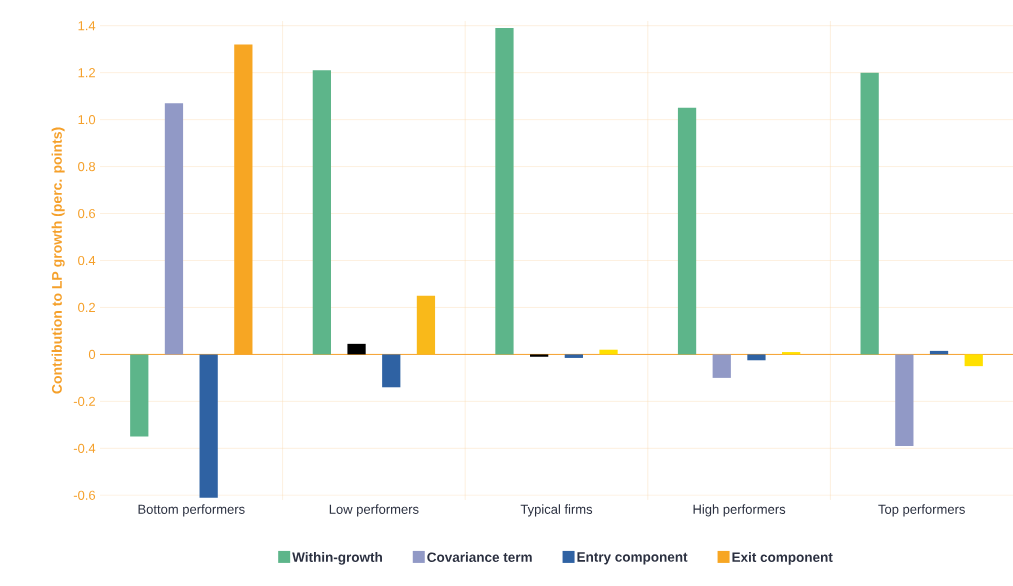 Image resolution: width=1013 pixels, height=586 pixels. What do you see at coordinates (87, 213) in the screenshot?
I see `y-tick-label: 0.6` at bounding box center [87, 213].